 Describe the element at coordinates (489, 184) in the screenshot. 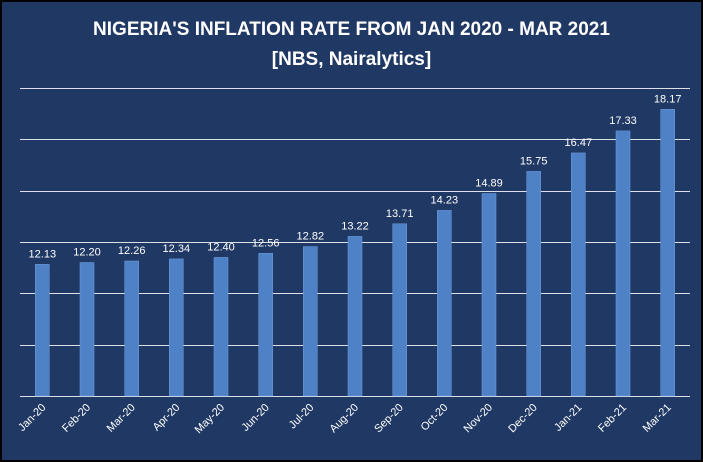

I see `data-label: 14.89` at that location.